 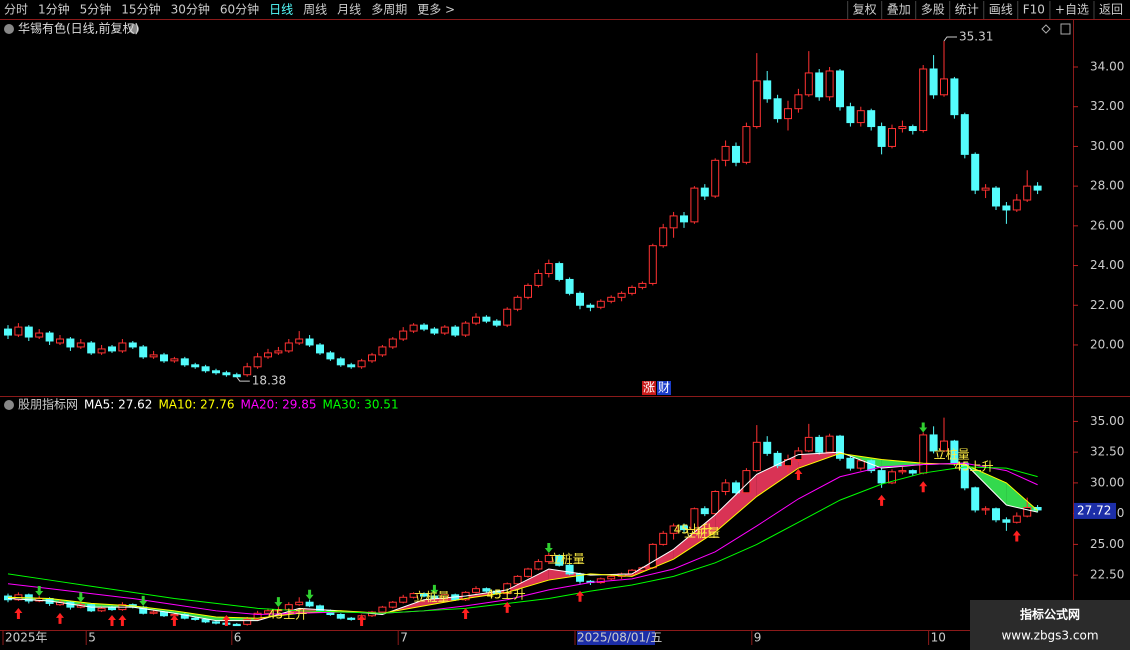 I want to click on high-label: 35.31, so click(x=976, y=36).